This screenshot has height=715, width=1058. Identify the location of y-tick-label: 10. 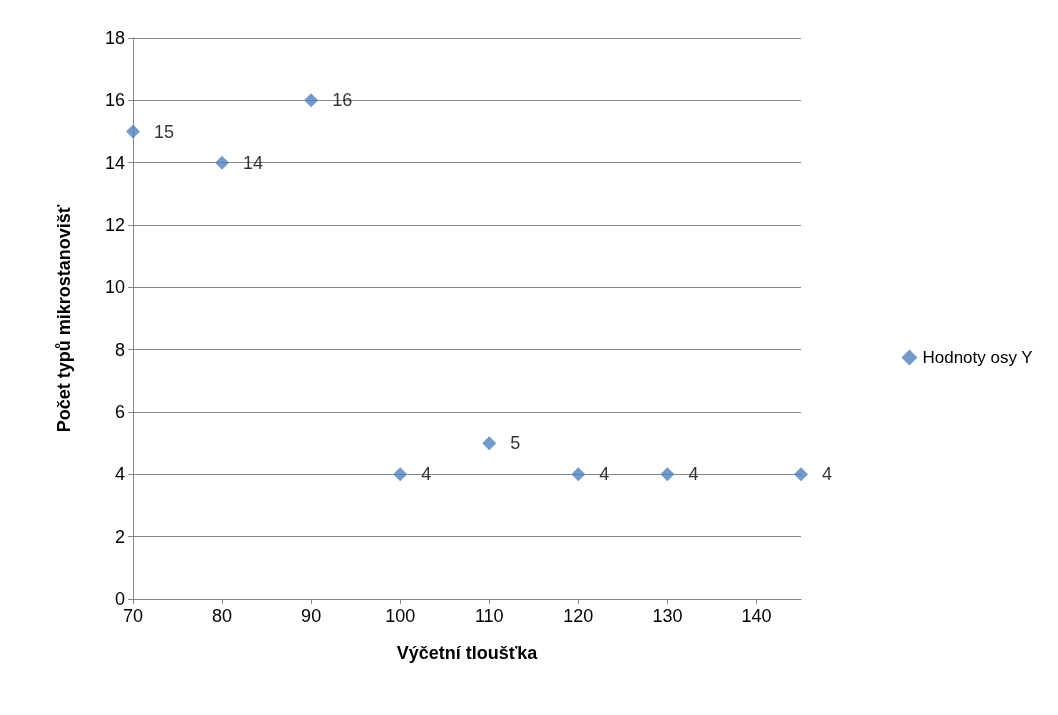
(114, 287).